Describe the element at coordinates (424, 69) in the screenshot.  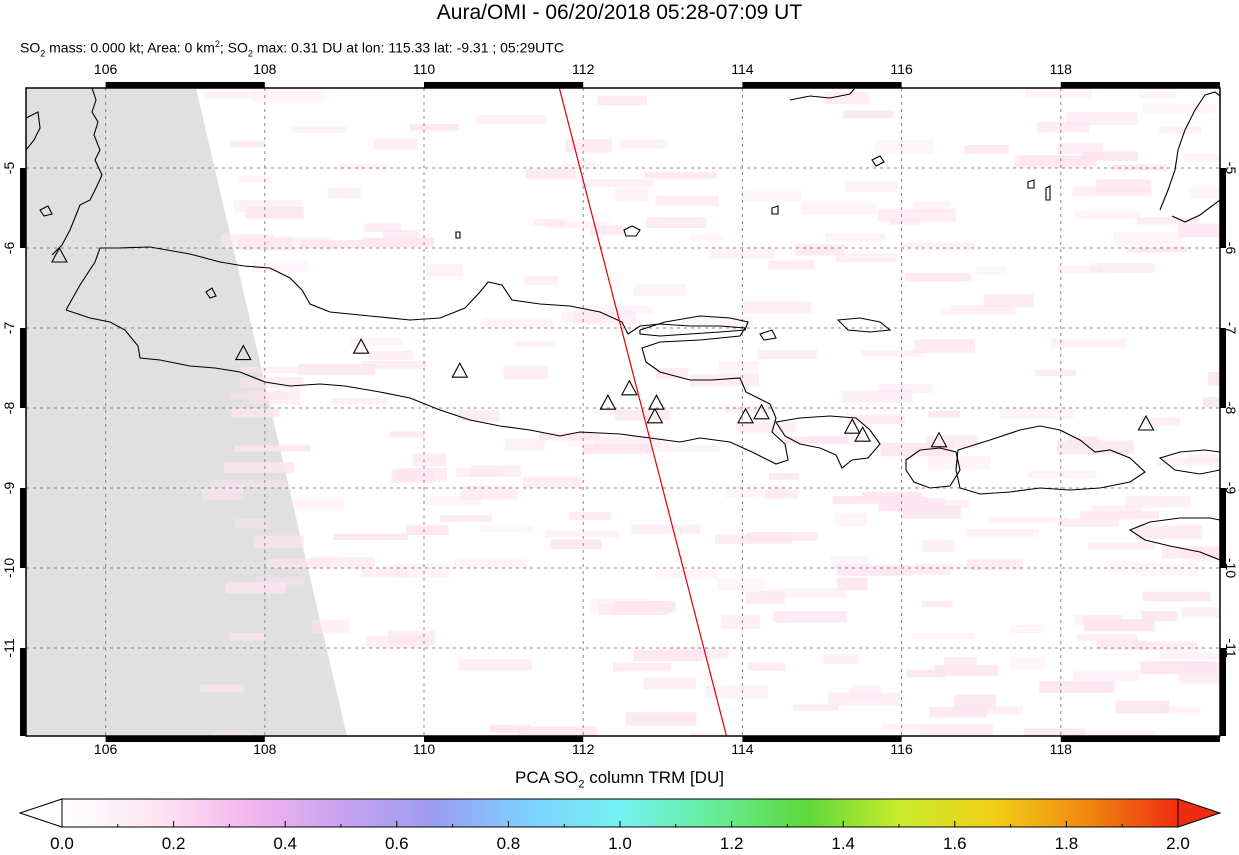
I see `lon-label-top: 110` at that location.